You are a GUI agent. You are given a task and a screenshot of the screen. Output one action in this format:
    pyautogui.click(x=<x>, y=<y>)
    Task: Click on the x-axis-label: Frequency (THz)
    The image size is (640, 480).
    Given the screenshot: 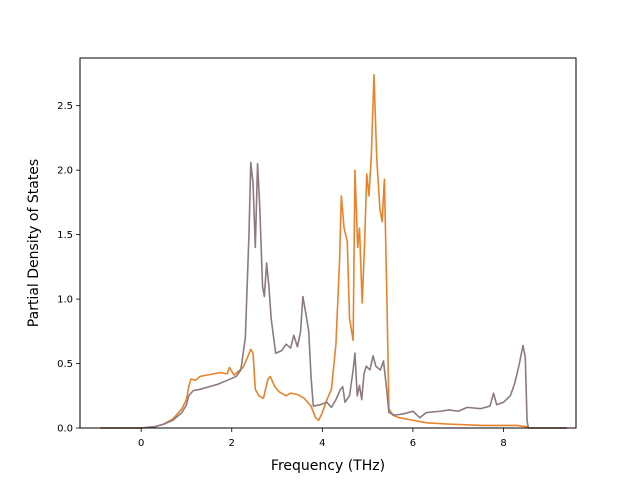 What is the action you would take?
    pyautogui.click(x=328, y=466)
    